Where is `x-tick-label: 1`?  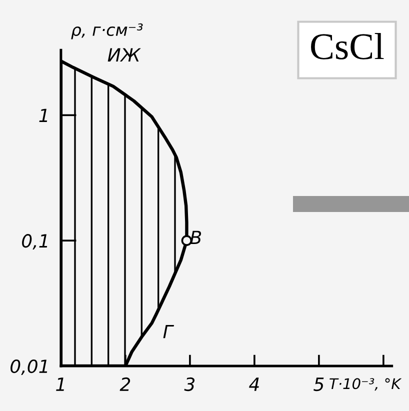 x-tick-label: 1 is located at coordinates (60, 384).